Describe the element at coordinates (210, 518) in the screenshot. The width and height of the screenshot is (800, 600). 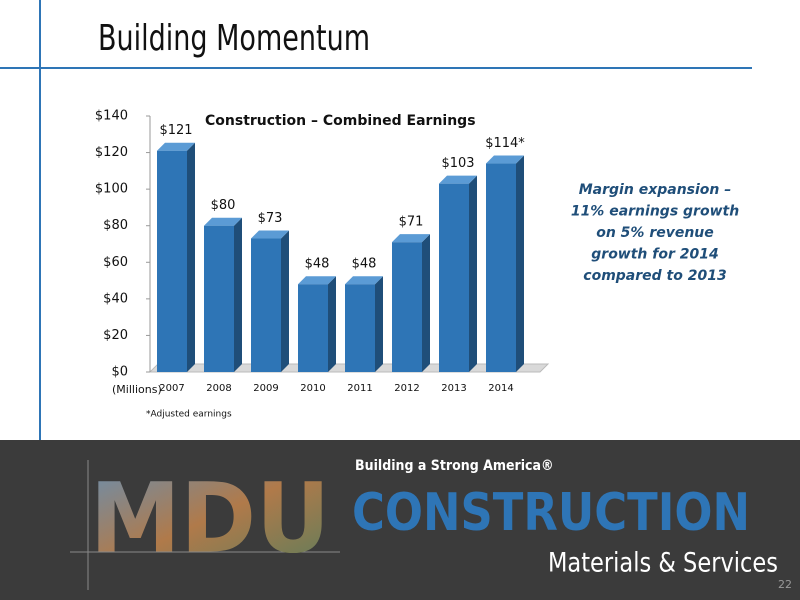
I see `logo-mdu: MDU` at that location.